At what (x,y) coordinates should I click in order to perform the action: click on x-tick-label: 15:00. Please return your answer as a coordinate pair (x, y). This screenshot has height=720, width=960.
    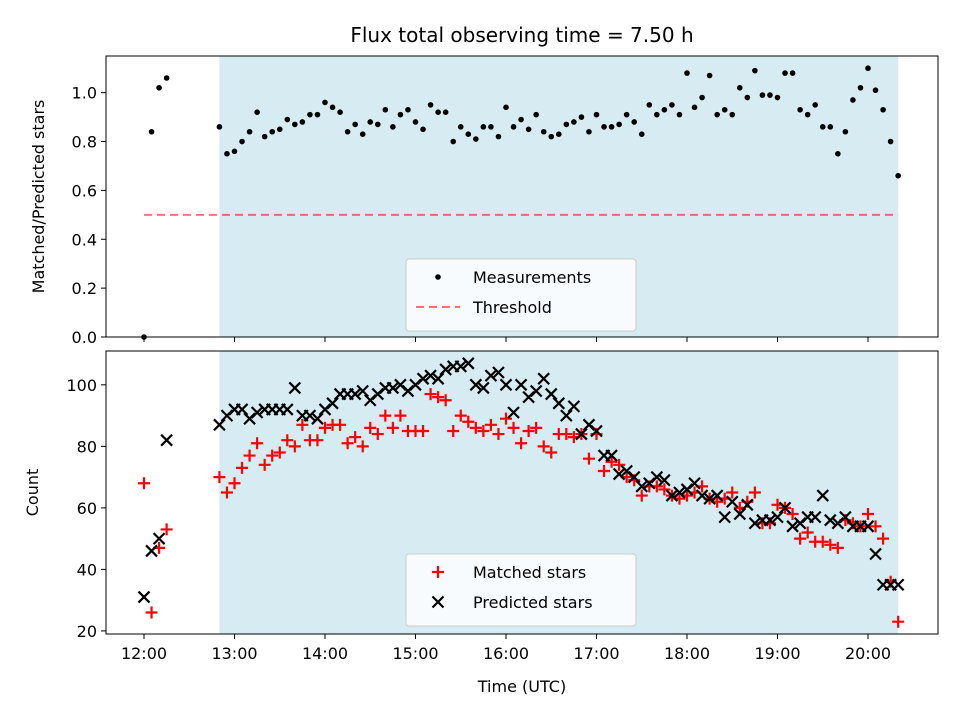
    Looking at the image, I should click on (415, 653).